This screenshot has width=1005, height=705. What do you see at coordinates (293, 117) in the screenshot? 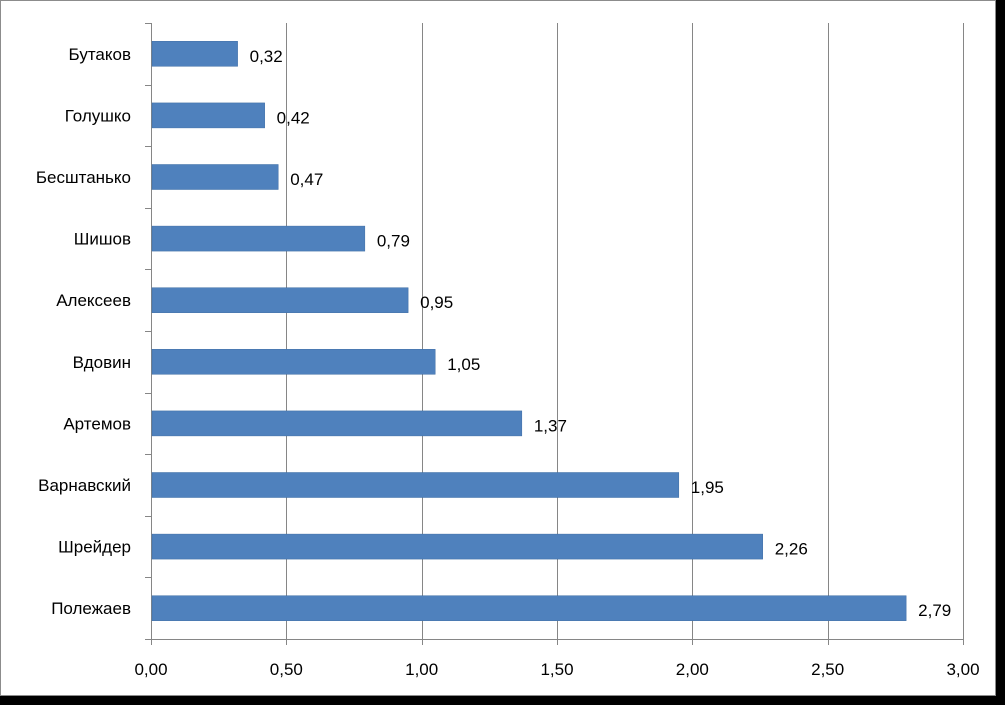
I see `data-label: 0,42` at bounding box center [293, 117].